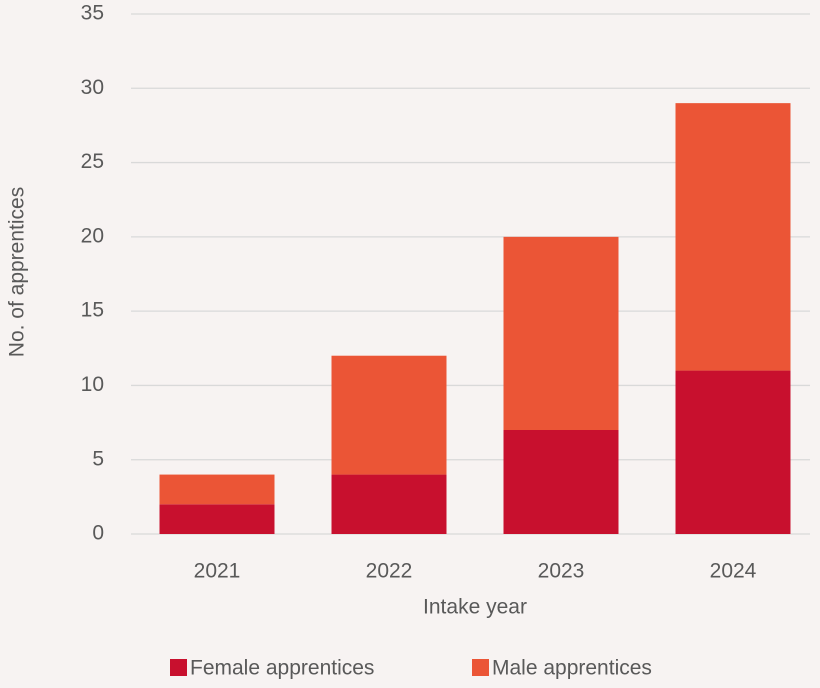  I want to click on legend-label: Male apprentices, so click(572, 668).